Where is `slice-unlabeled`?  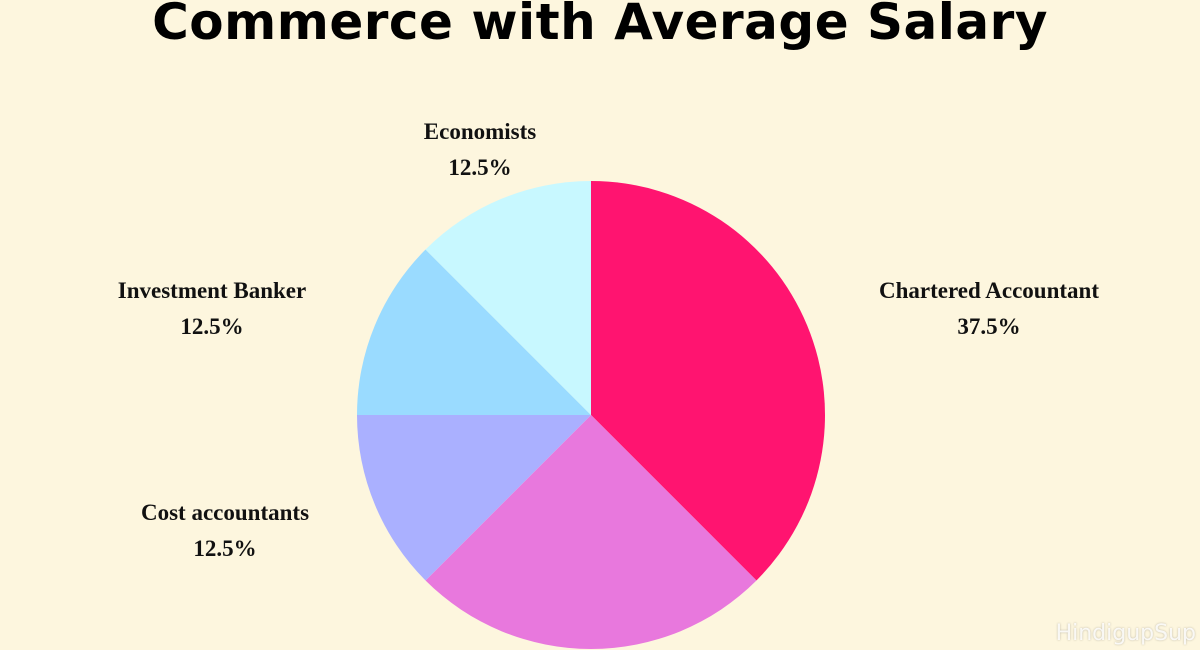
slice-unlabeled is located at coordinates (591, 532).